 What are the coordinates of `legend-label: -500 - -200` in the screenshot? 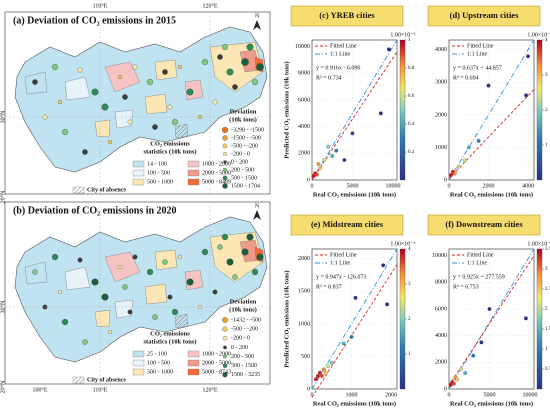 It's located at (244, 146).